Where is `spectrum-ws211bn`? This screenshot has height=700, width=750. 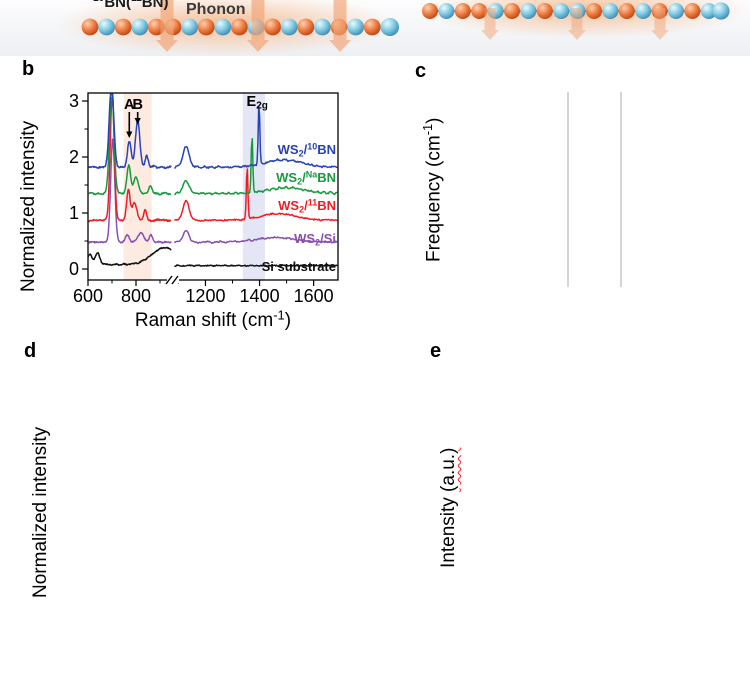 spectrum-ws211bn is located at coordinates (130, 160).